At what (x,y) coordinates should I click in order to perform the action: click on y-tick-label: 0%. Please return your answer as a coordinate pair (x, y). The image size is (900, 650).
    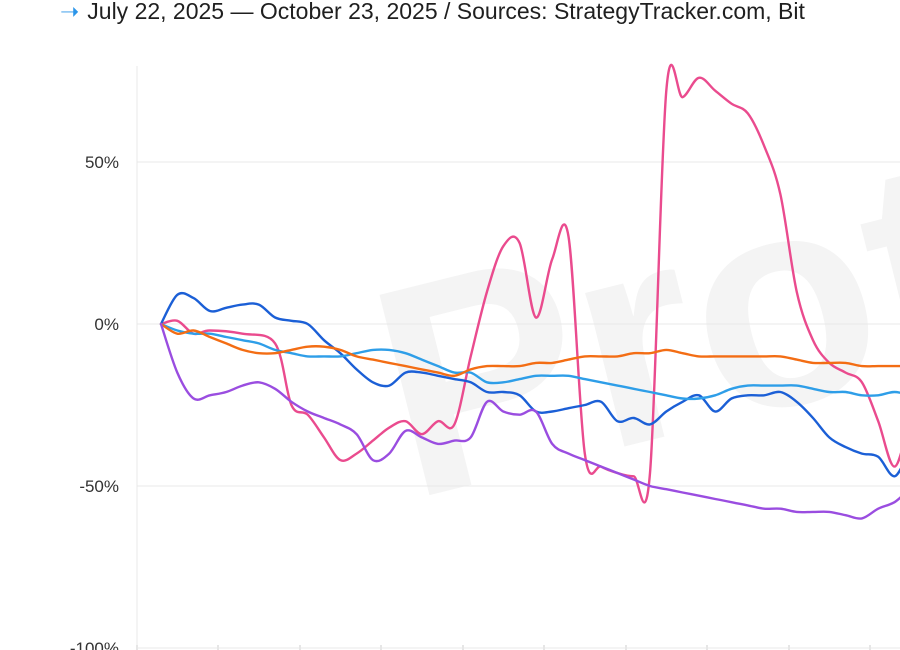
    Looking at the image, I should click on (106, 324).